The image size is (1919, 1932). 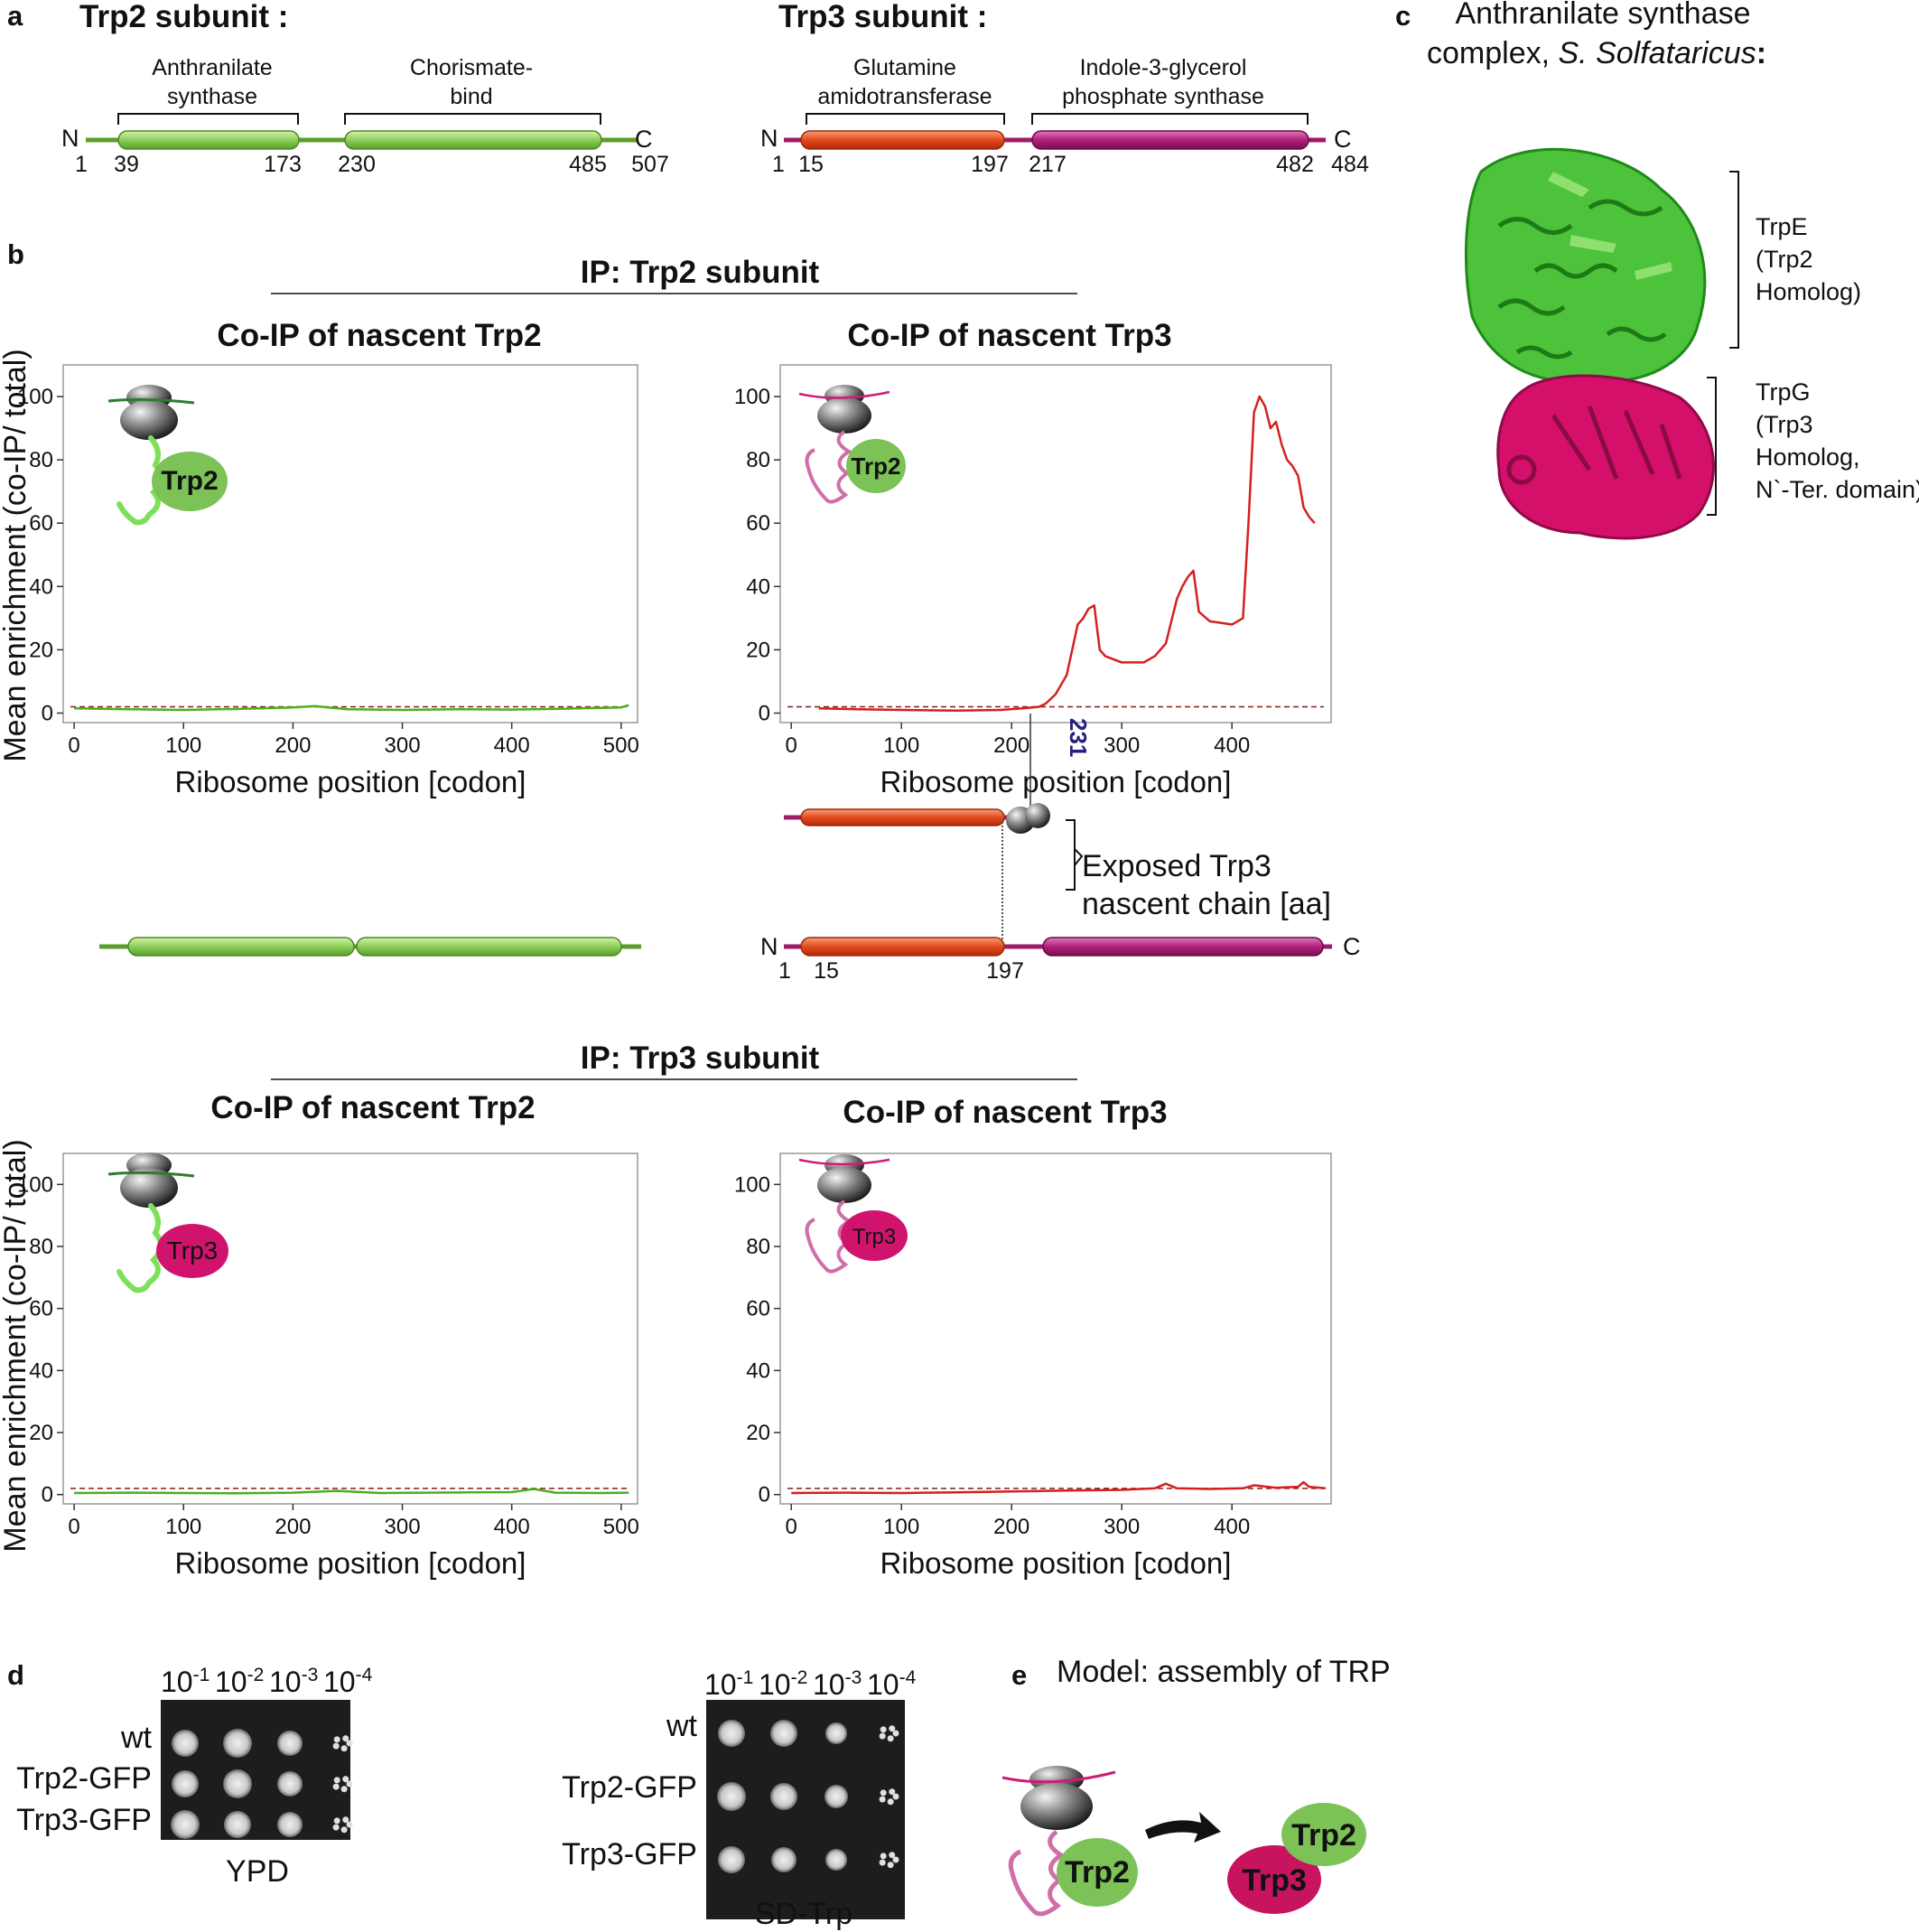 I want to click on trp3-positions: 1 15 197 217 482 484, so click(x=1071, y=164).